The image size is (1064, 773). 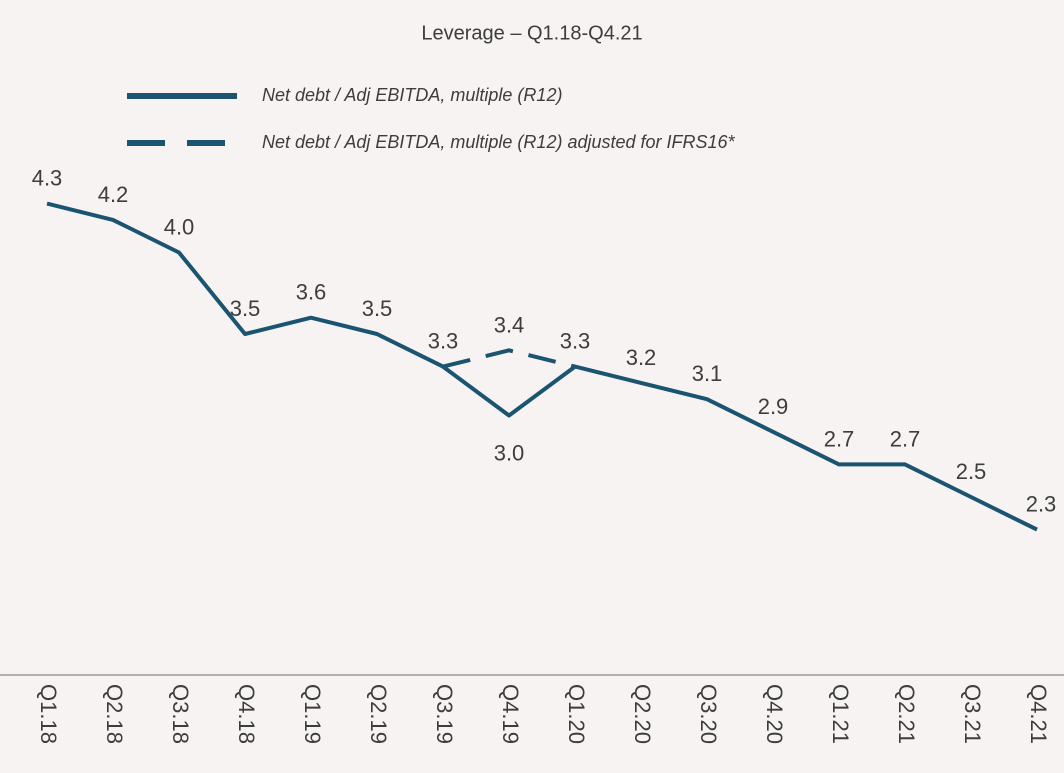 I want to click on x-tick-label: Q3.18, so click(x=180, y=714).